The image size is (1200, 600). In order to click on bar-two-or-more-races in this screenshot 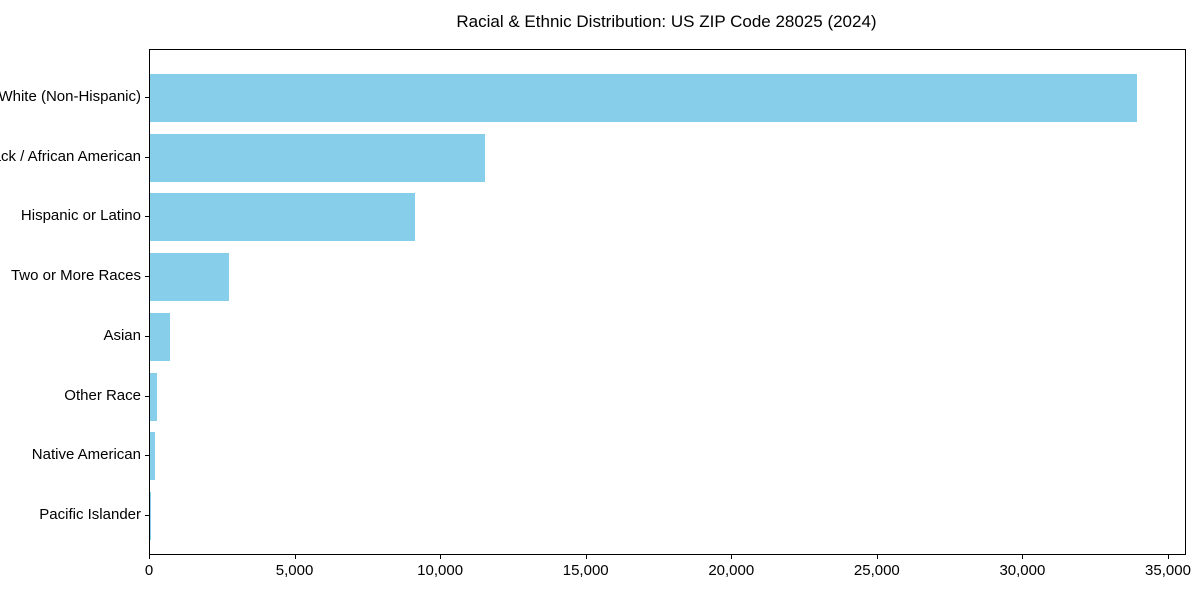, I will do `click(189, 277)`.